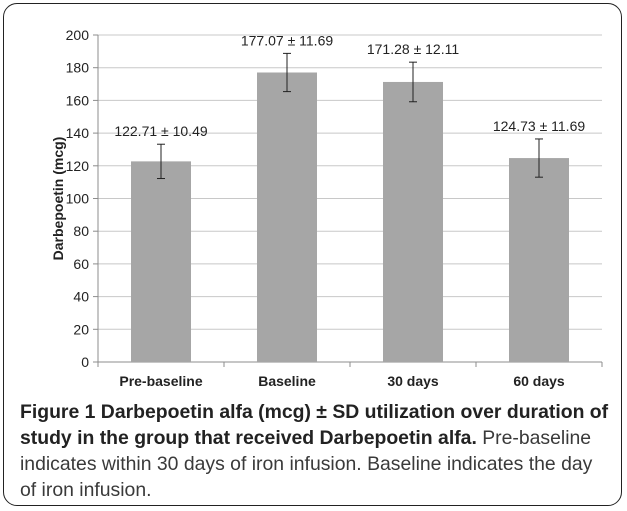  Describe the element at coordinates (413, 49) in the screenshot. I see `data-label: 171.28 ± 12.11` at that location.